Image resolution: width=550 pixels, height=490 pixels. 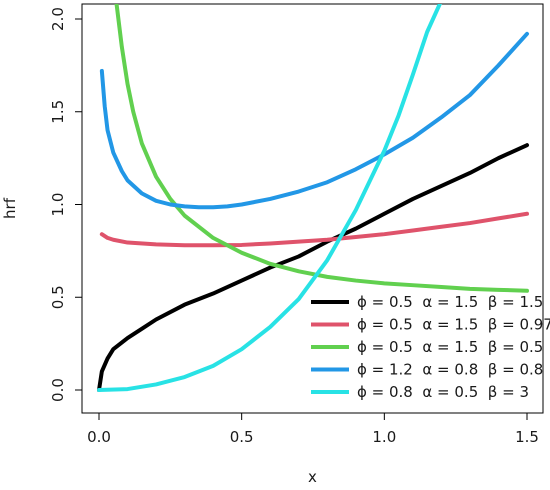 I want to click on x-tick-label: 0.5, so click(x=242, y=437).